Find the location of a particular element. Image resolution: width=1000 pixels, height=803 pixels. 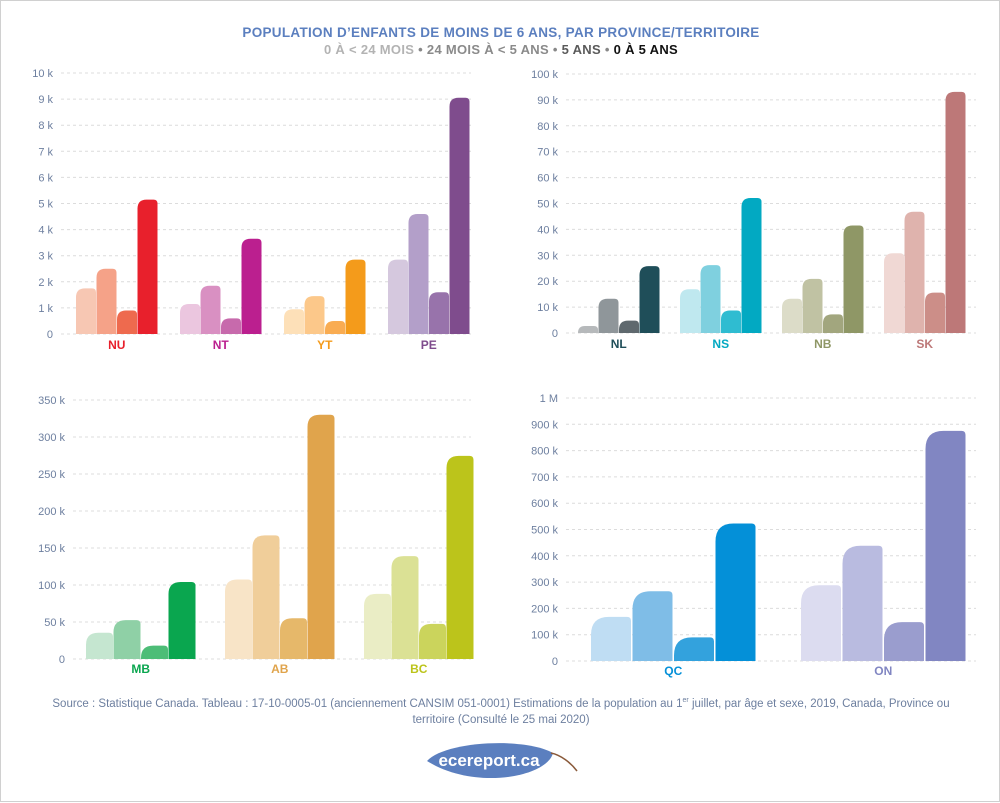

y-tick-label: 7 k is located at coordinates (45, 152).